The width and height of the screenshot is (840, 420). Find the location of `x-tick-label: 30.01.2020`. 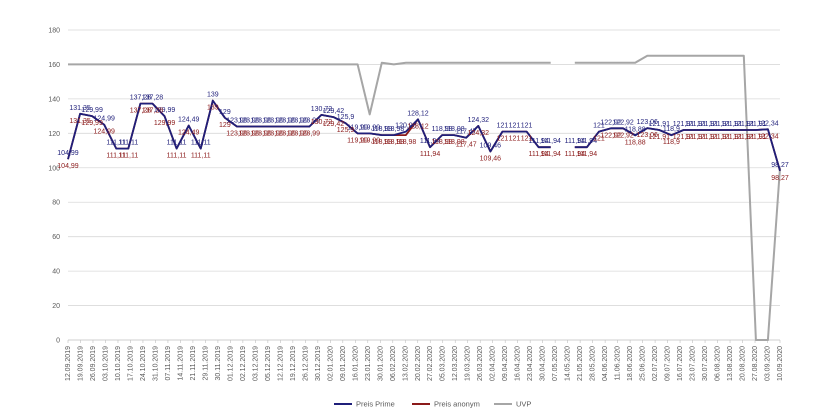

x-tick-label: 30.01.2020 is located at coordinates (380, 363).